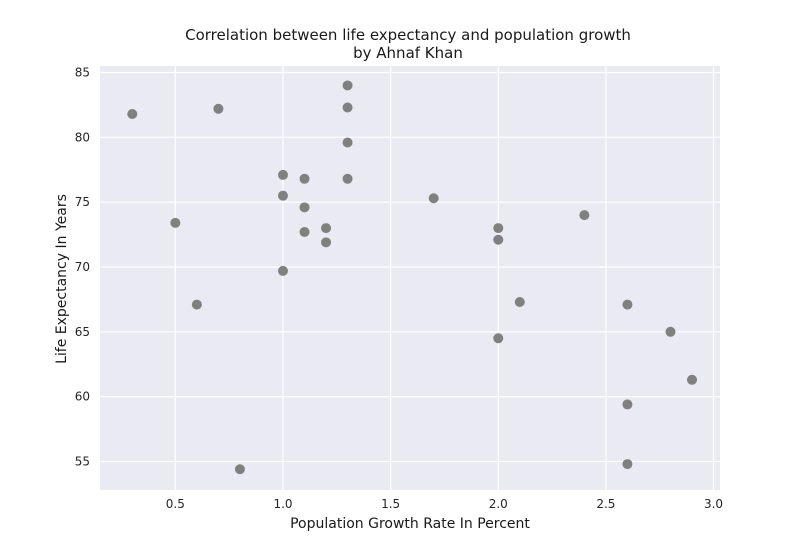  Describe the element at coordinates (82, 397) in the screenshot. I see `y-tick-label: 60` at that location.